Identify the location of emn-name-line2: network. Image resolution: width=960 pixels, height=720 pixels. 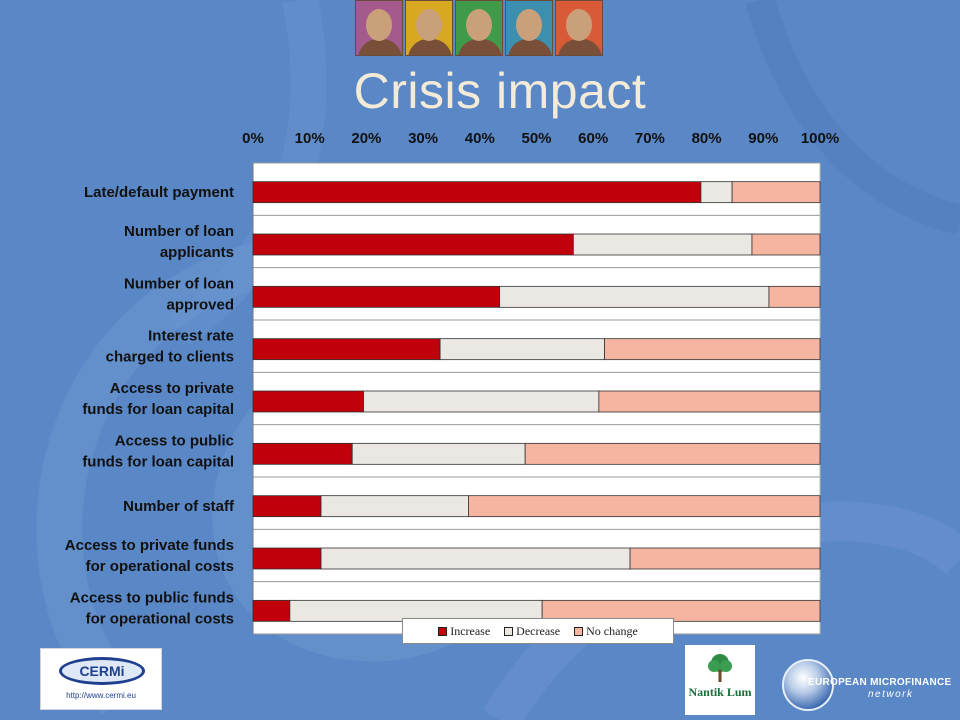
(891, 694).